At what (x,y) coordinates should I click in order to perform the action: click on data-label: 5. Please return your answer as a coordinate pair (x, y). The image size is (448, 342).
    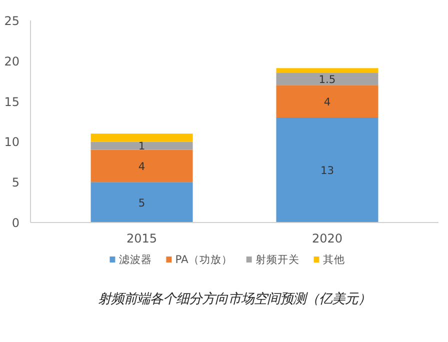
    Looking at the image, I should click on (142, 203).